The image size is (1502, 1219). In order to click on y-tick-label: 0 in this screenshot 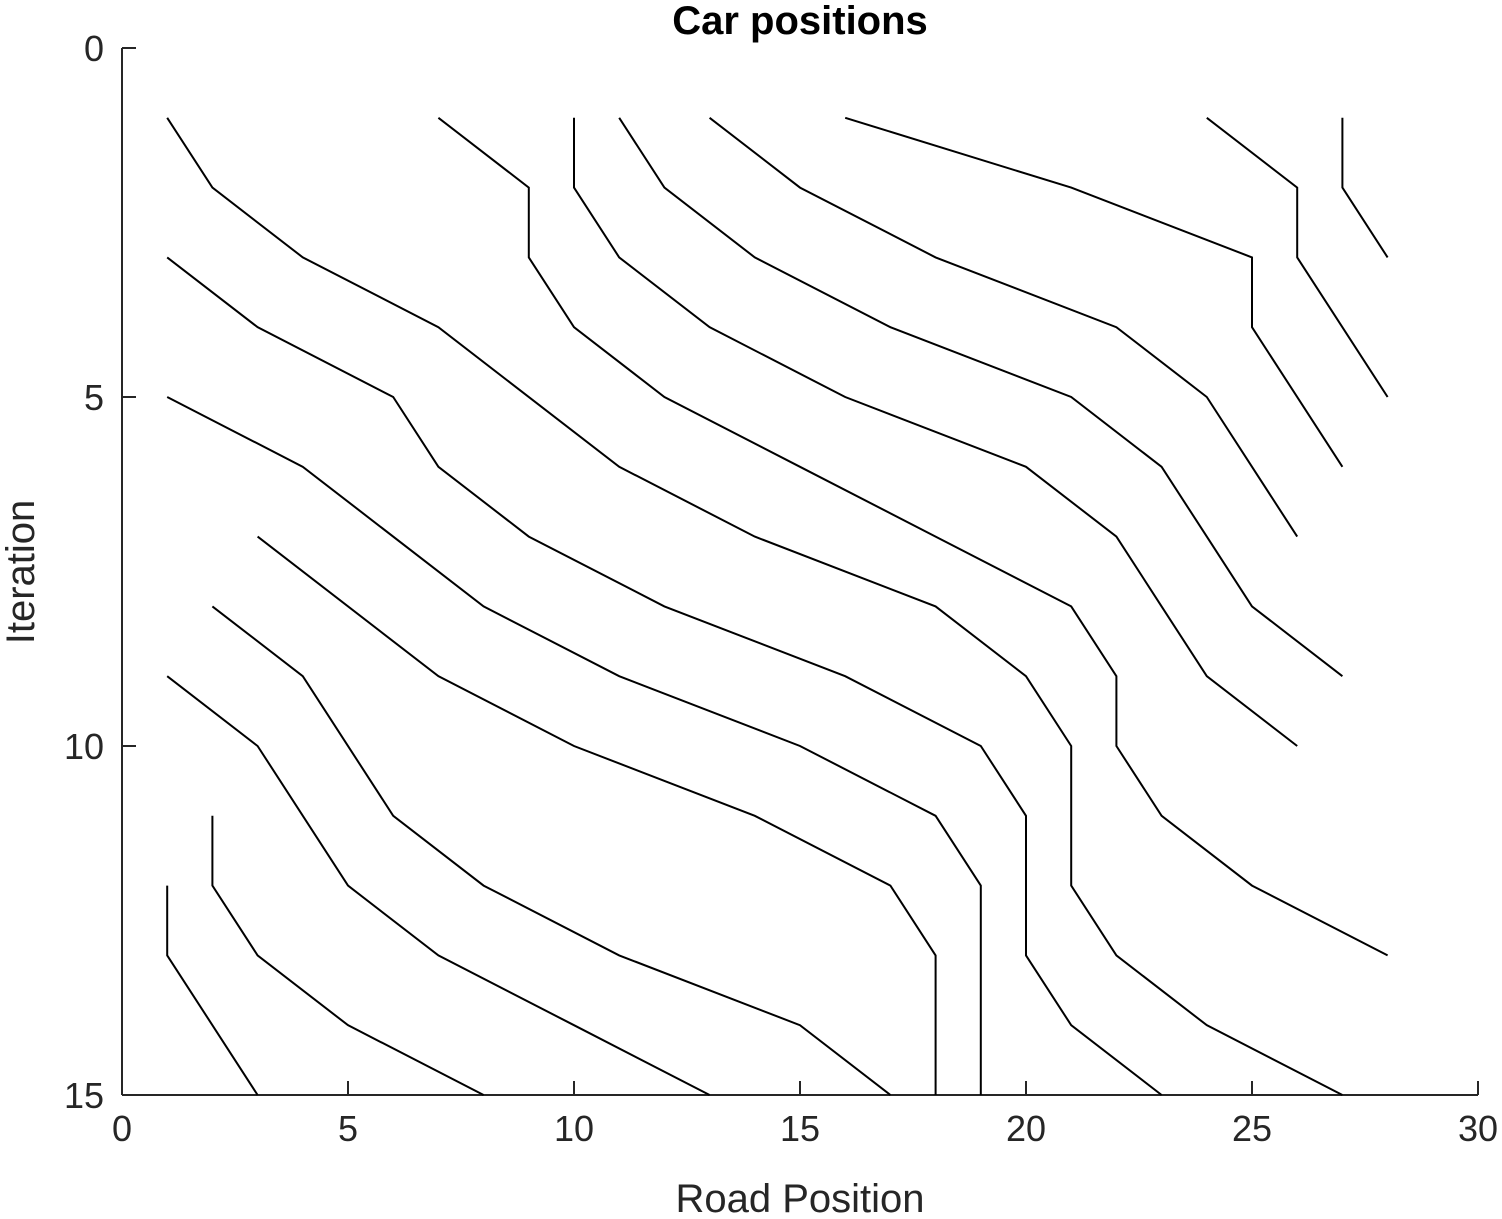, I will do `click(94, 48)`.